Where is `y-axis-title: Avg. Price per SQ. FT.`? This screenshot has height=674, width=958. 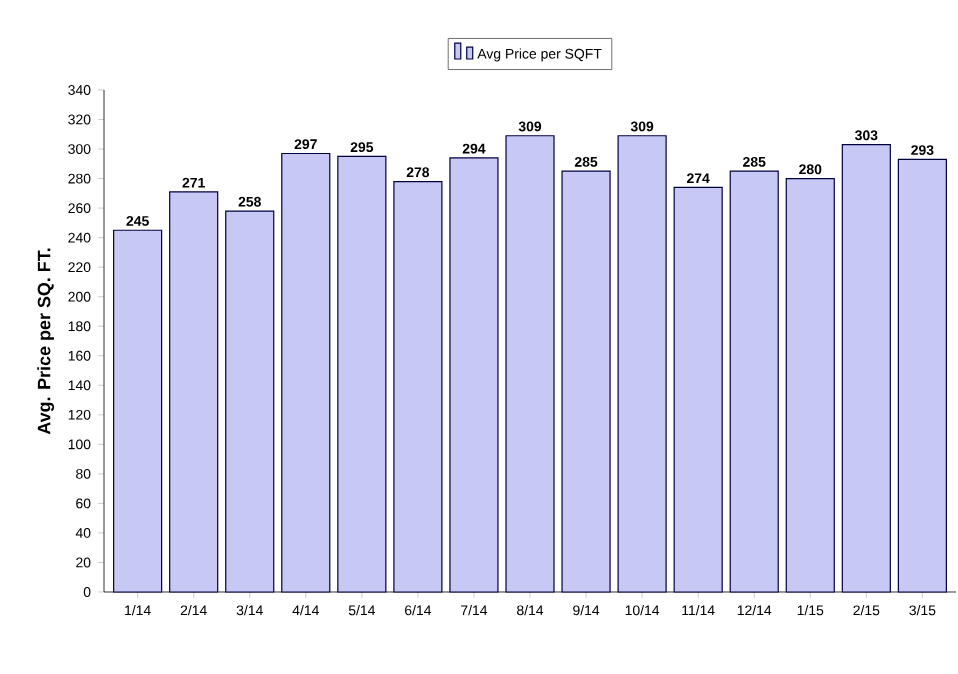 y-axis-title: Avg. Price per SQ. FT. is located at coordinates (46, 341).